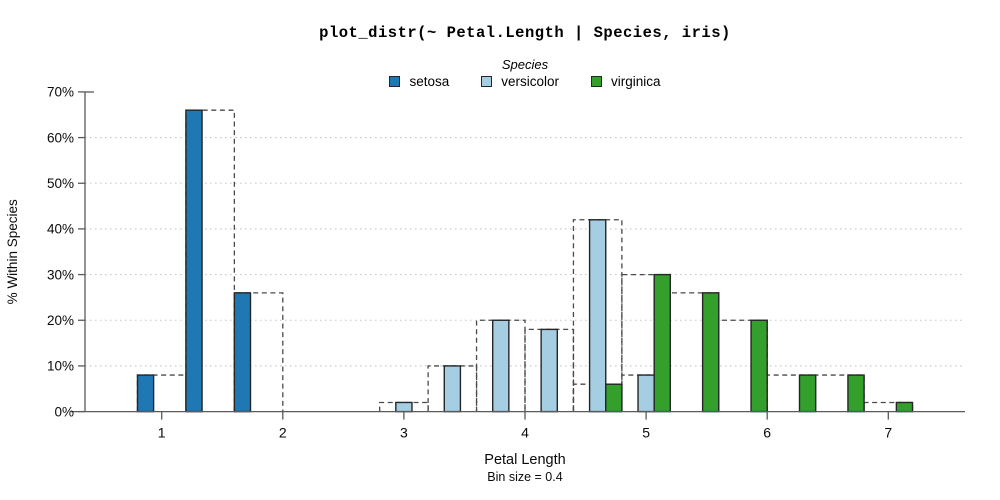 The image size is (1000, 500). What do you see at coordinates (60, 183) in the screenshot?
I see `y-tick-label: 50%` at bounding box center [60, 183].